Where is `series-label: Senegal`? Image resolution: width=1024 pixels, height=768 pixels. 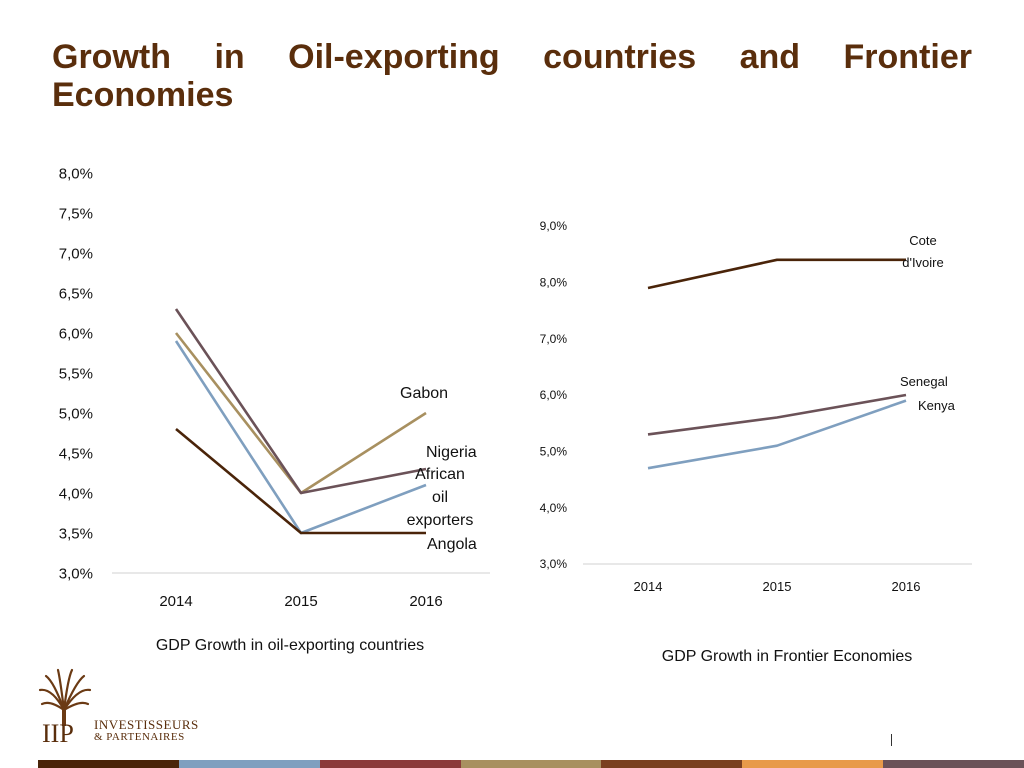
series-label: Senegal is located at coordinates (924, 381).